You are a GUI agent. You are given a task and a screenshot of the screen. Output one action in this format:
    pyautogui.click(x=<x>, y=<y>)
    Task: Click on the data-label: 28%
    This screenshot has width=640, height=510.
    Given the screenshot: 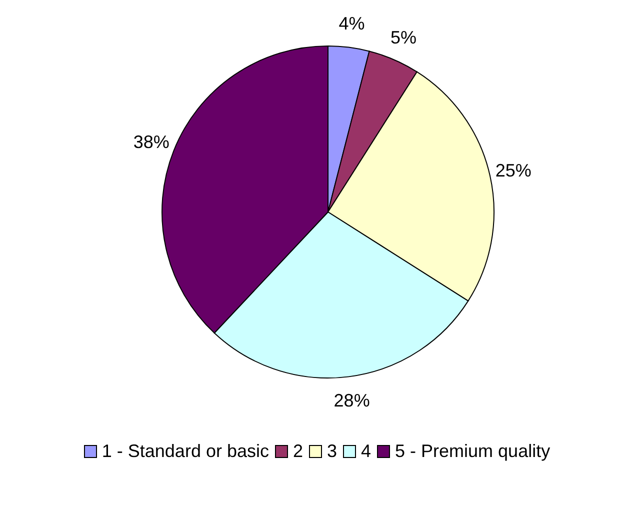 What is the action you would take?
    pyautogui.click(x=352, y=400)
    